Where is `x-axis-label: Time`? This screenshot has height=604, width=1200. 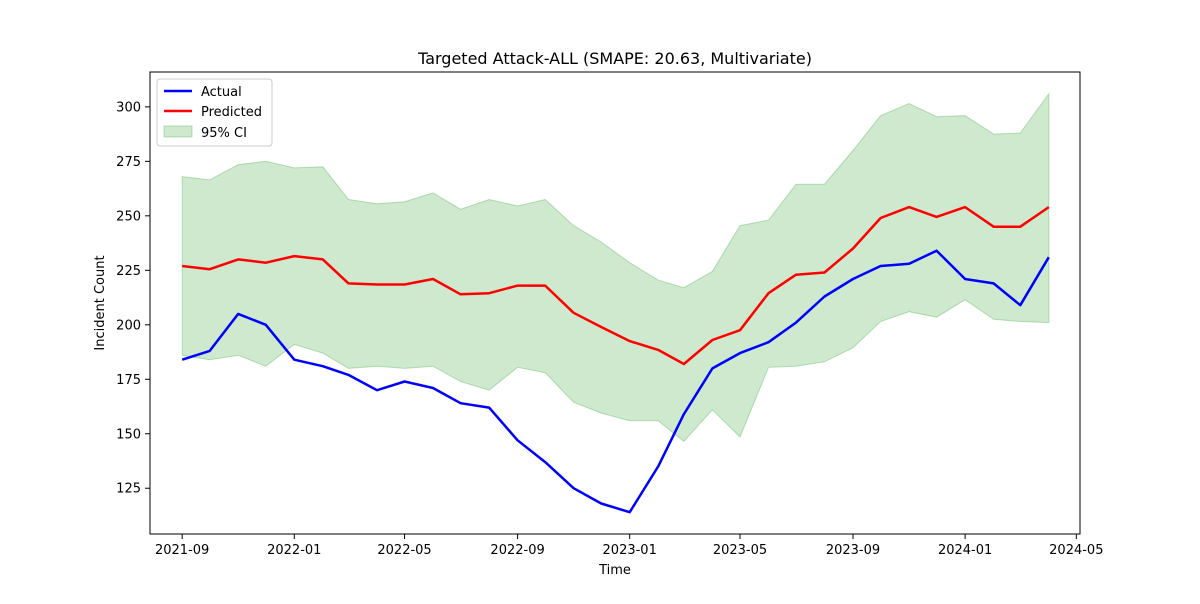
x-axis-label: Time is located at coordinates (614, 570).